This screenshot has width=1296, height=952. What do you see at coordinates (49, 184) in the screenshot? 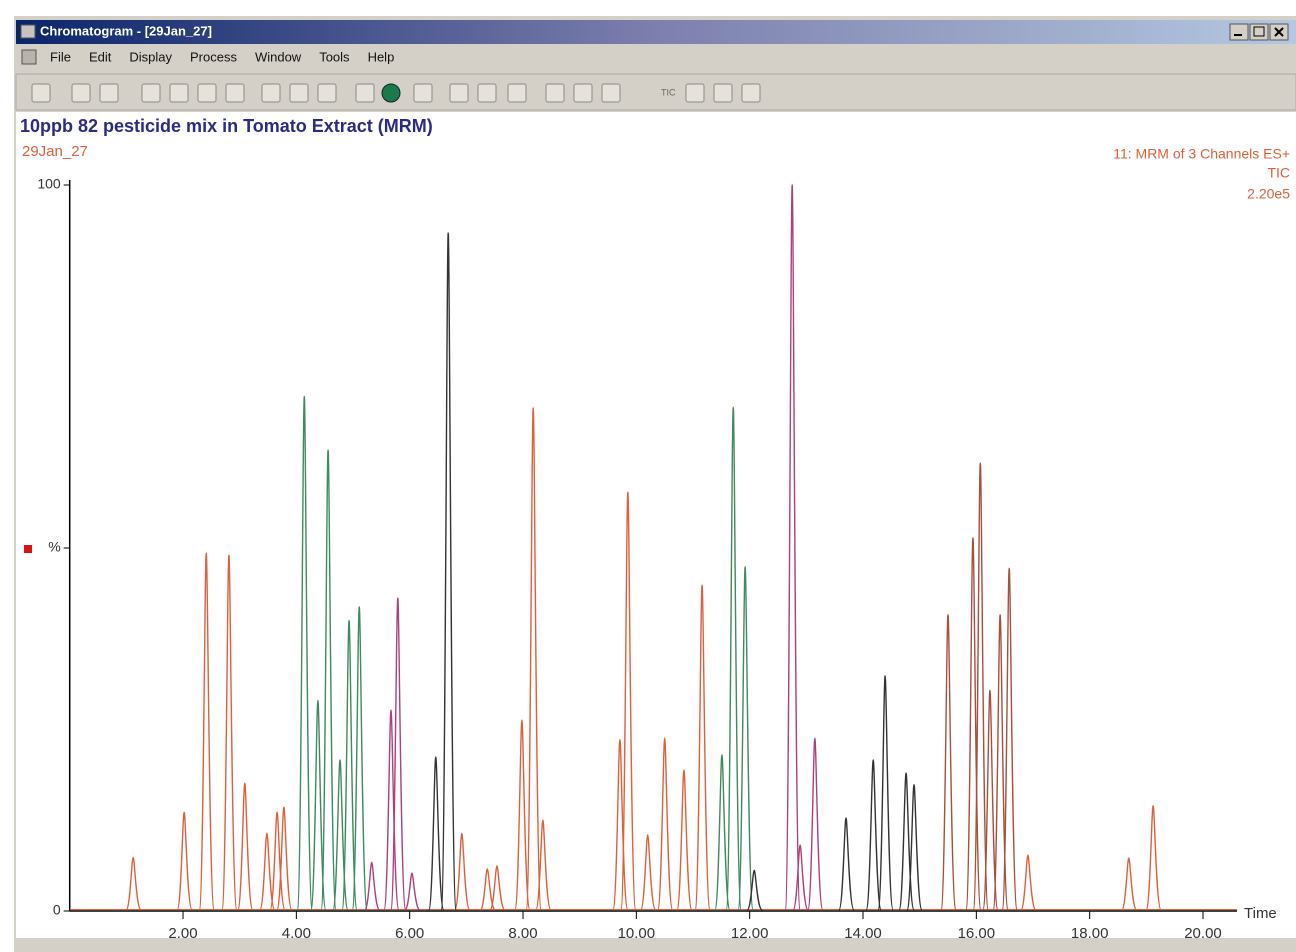
I see `y-tick-label: 100` at bounding box center [49, 184].